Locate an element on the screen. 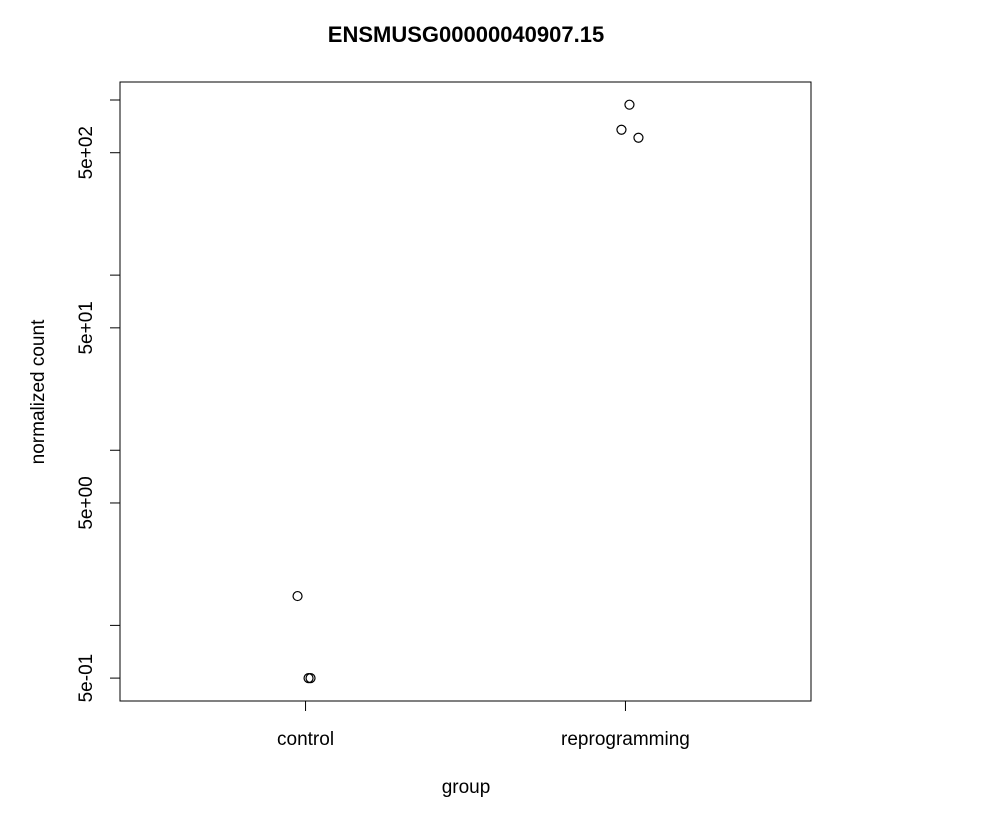 This screenshot has width=984, height=818. chart-title: ENSMUSG00000040907.15 is located at coordinates (466, 34).